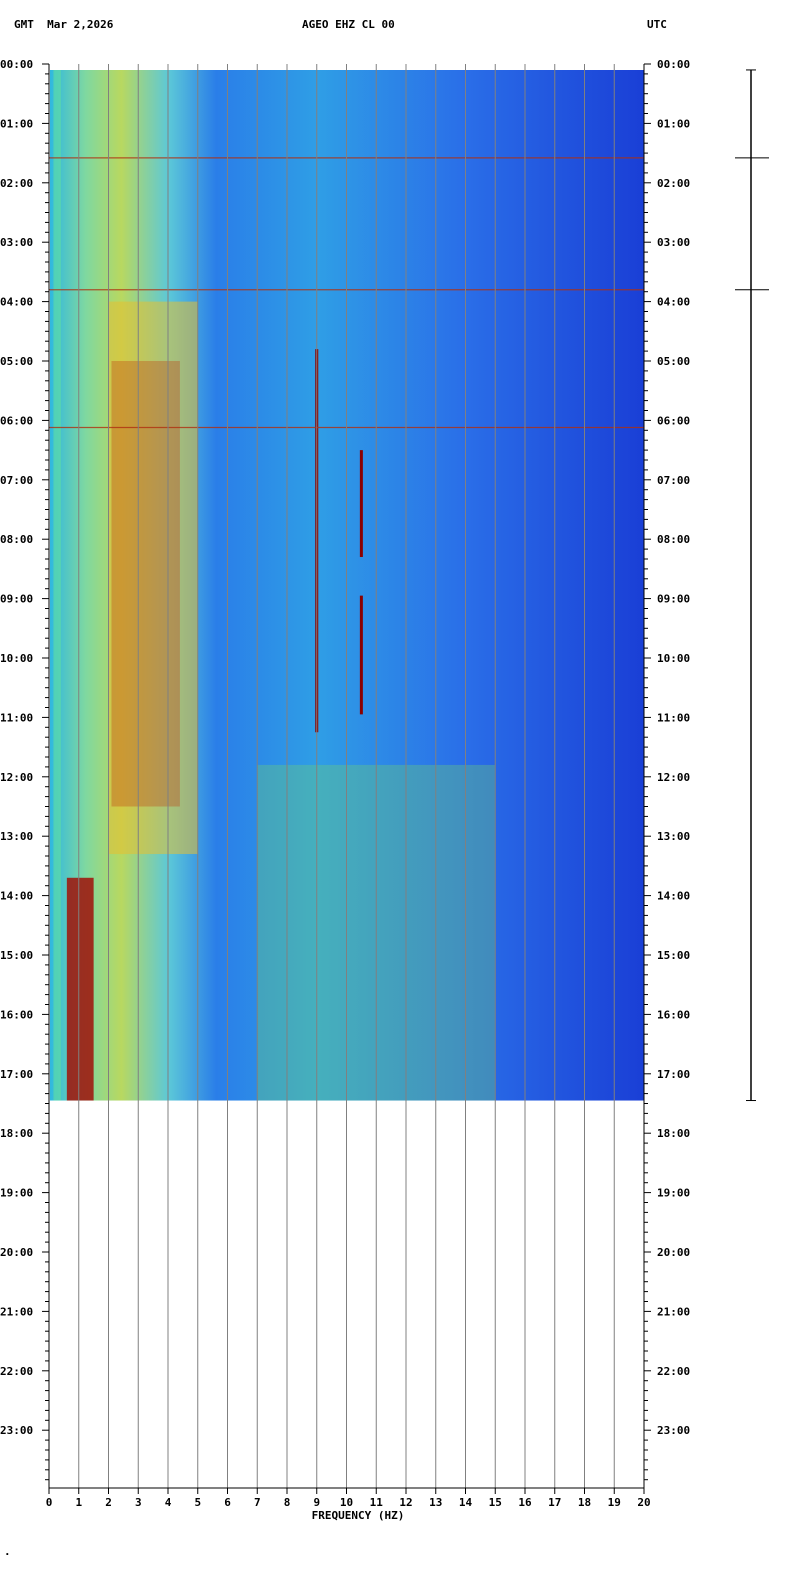 This screenshot has height=1584, width=802. I want to click on y-tick-label-left-15: 15:00, so click(16, 955).